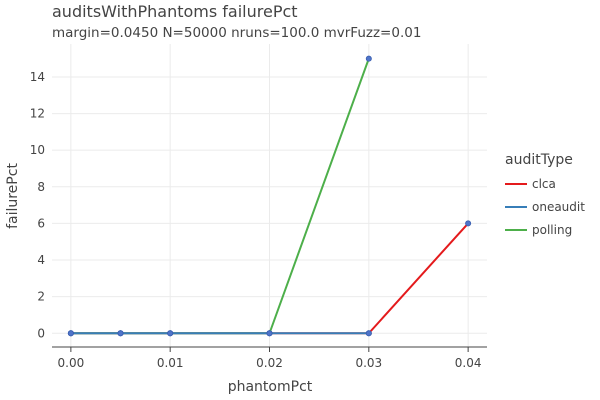 This screenshot has height=400, width=600. Describe the element at coordinates (41, 297) in the screenshot. I see `y-tick-label: 2` at that location.